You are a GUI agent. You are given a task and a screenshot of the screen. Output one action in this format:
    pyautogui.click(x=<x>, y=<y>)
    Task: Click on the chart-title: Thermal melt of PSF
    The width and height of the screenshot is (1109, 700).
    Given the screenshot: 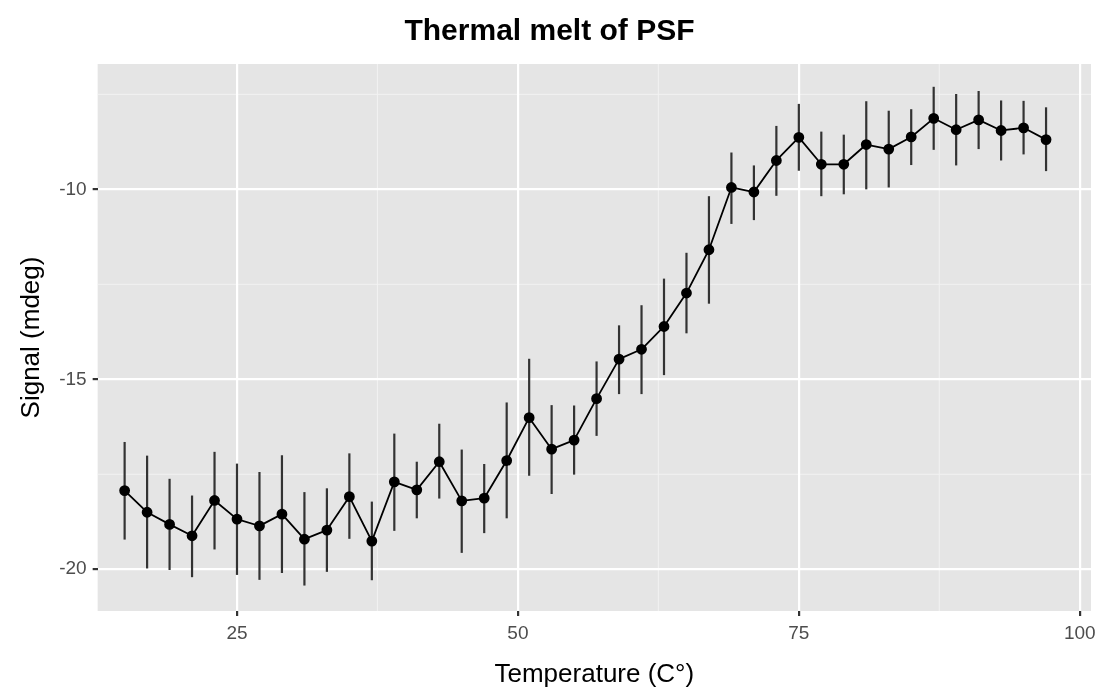 What is the action you would take?
    pyautogui.click(x=549, y=30)
    